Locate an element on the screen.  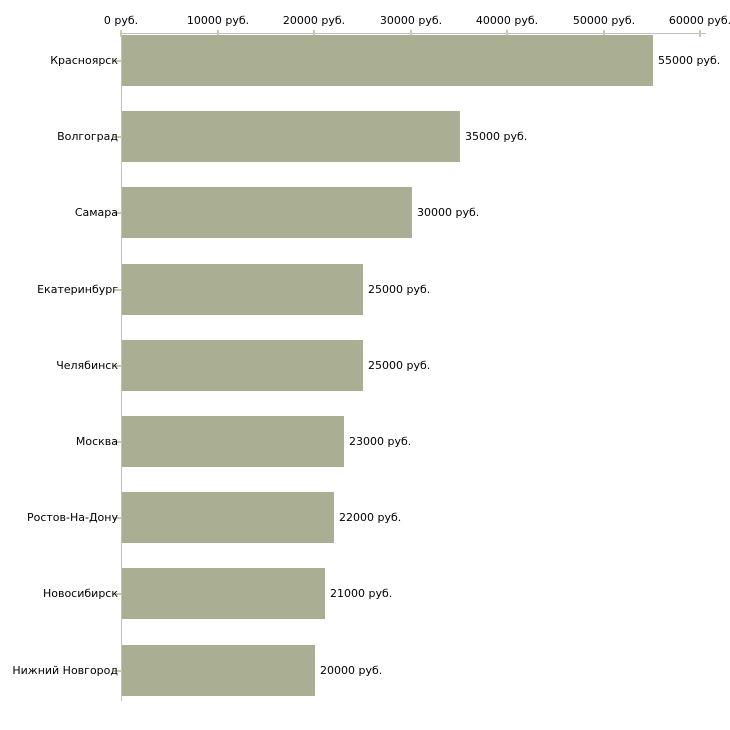
bar-value-label: 23000 руб. is located at coordinates (380, 441).